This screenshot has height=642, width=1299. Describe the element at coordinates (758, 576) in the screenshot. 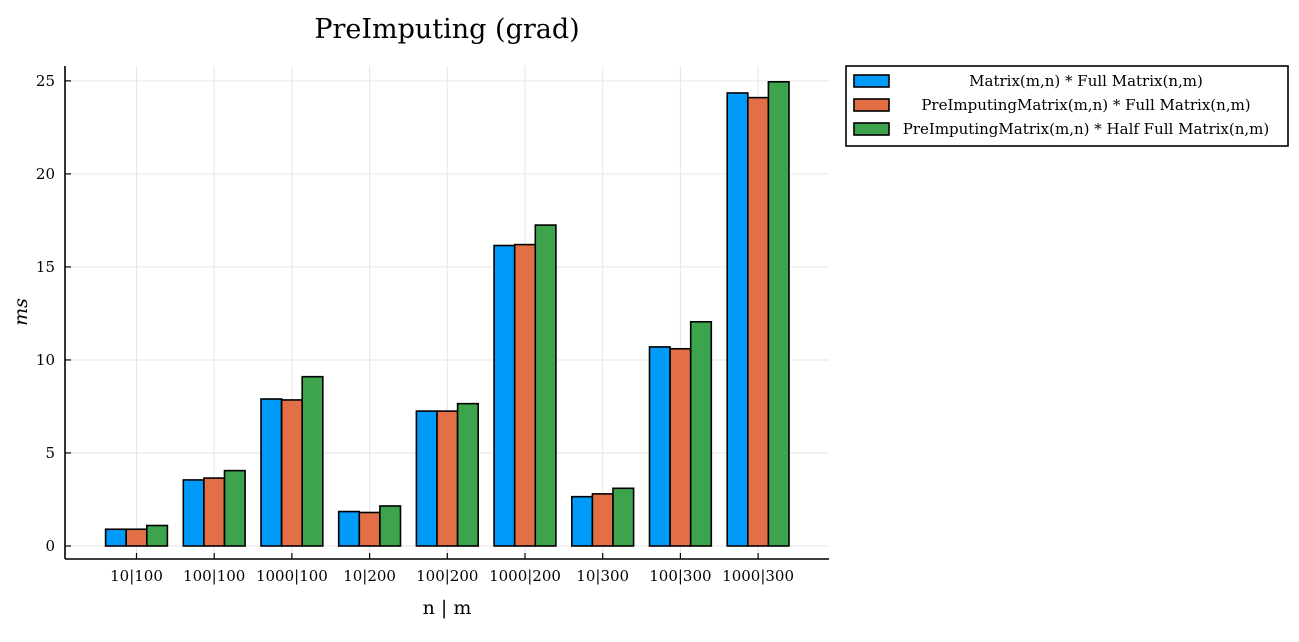

I see `x-tick-label: 1000|300` at that location.